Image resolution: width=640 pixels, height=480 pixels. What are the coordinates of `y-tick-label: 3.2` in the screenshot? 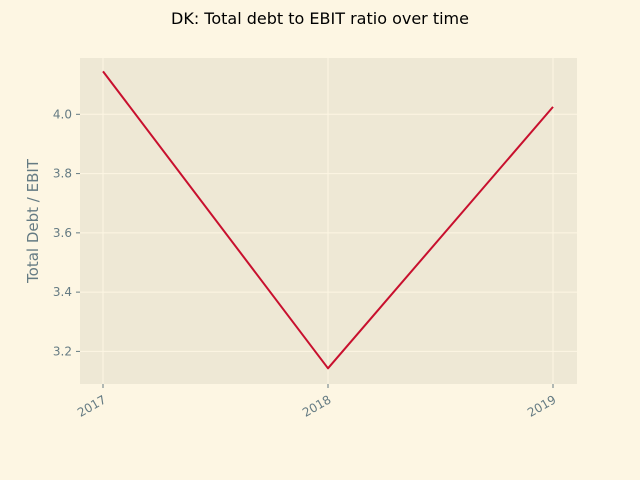 It's located at (62, 351).